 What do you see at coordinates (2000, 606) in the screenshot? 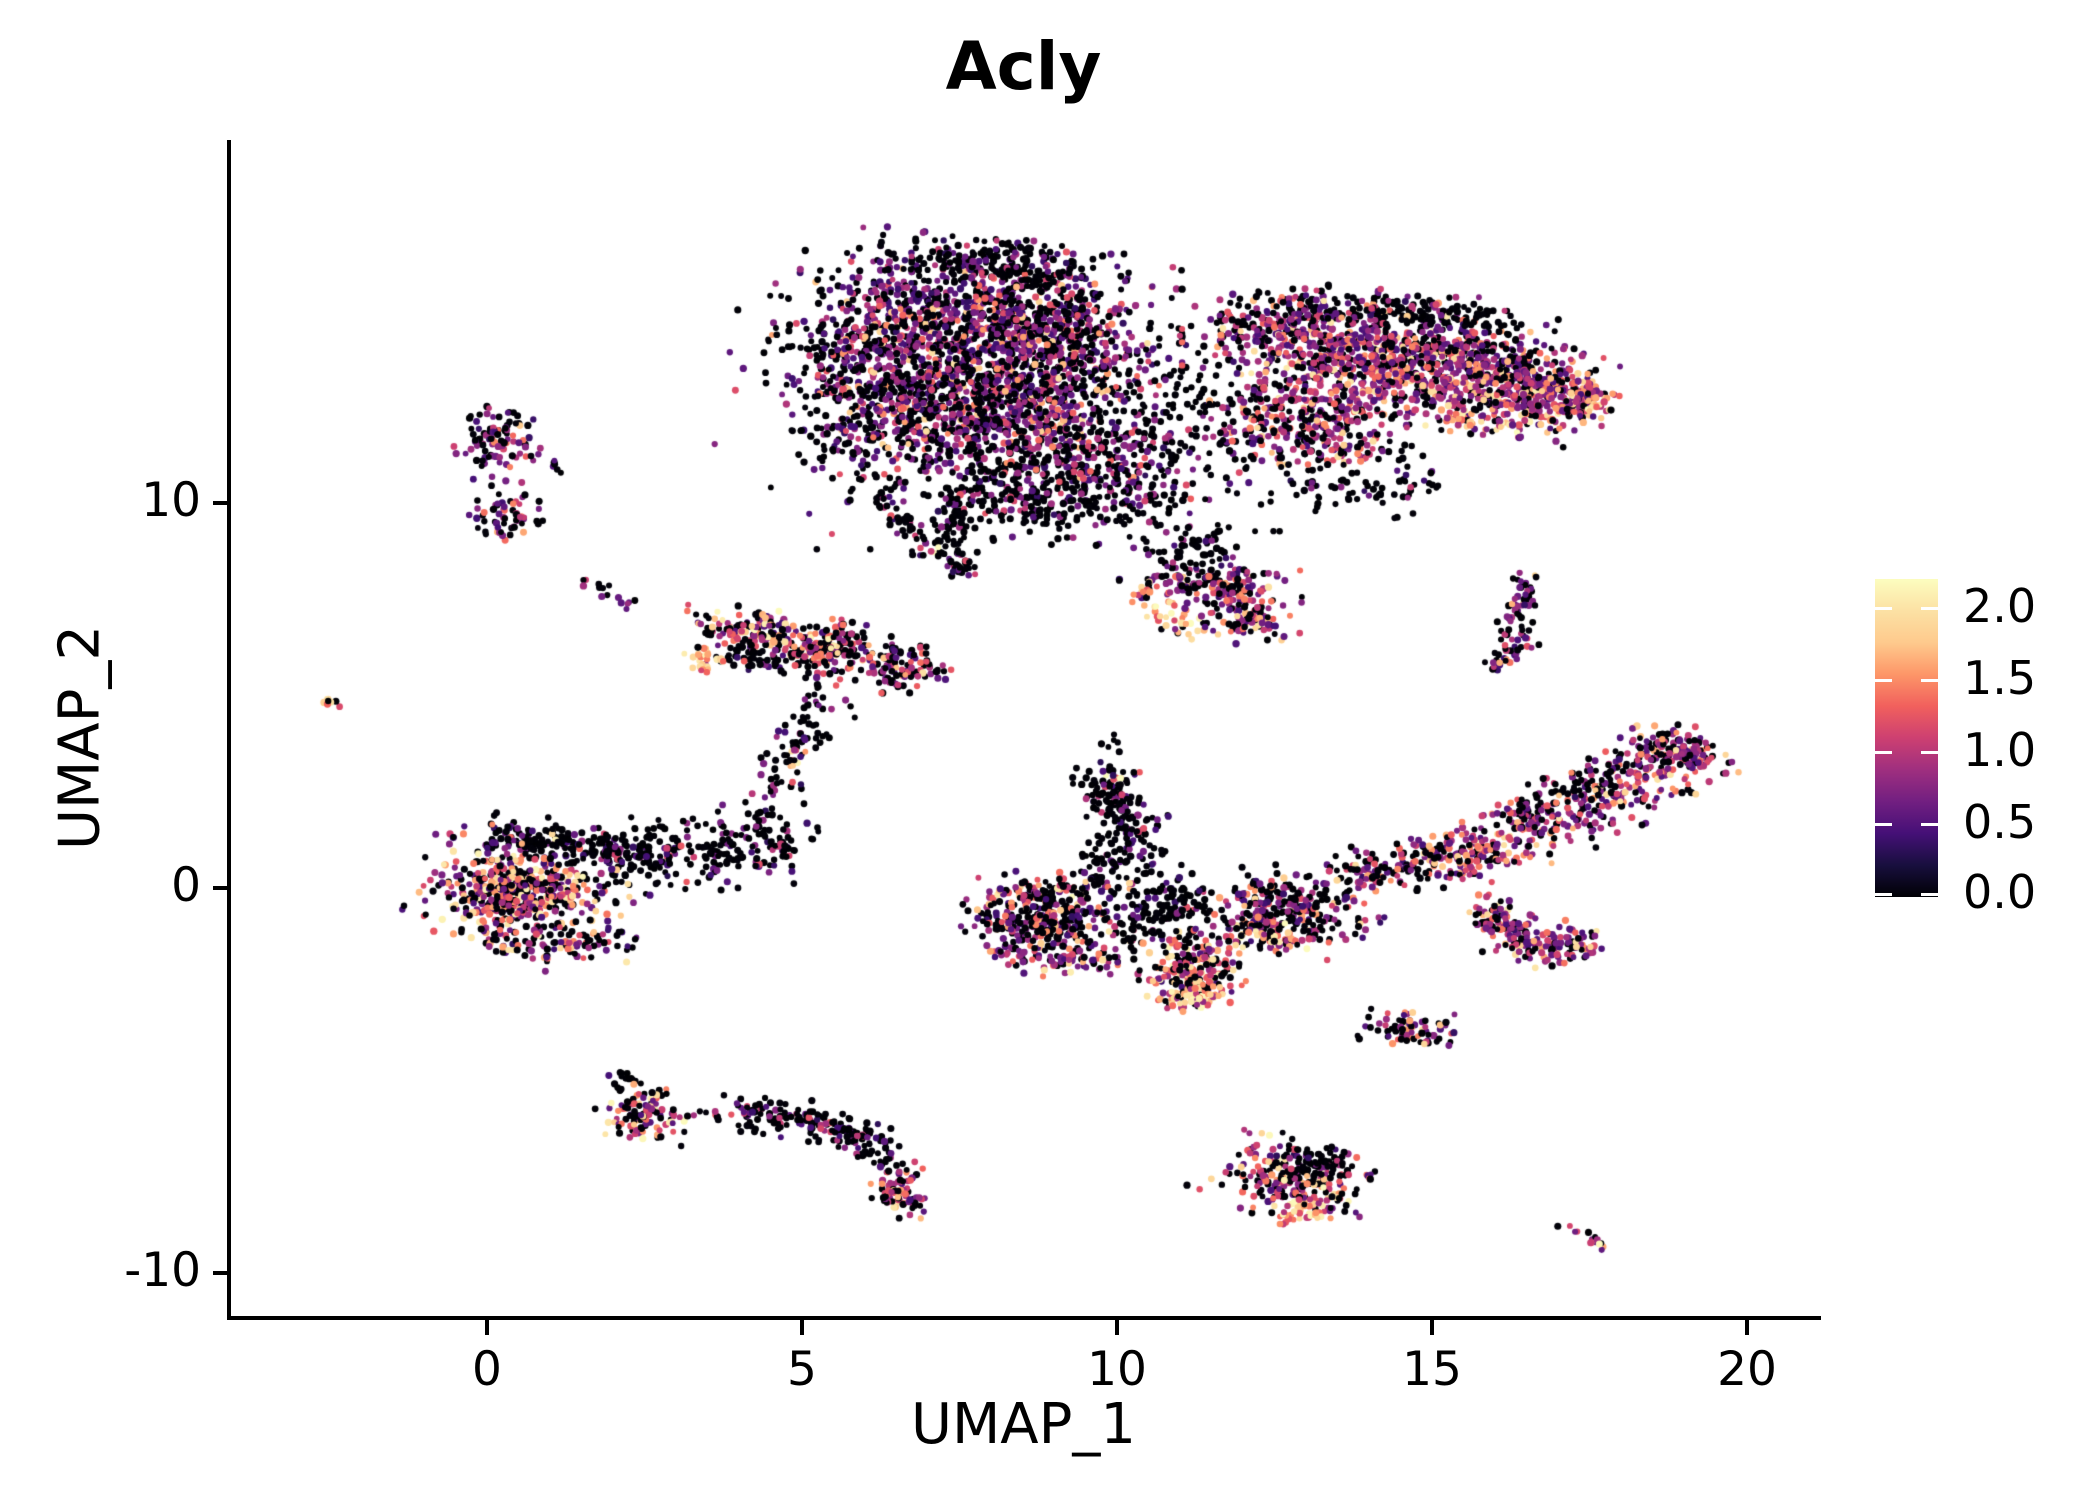
I see `colorbar-tick-label: 2.0` at bounding box center [2000, 606].